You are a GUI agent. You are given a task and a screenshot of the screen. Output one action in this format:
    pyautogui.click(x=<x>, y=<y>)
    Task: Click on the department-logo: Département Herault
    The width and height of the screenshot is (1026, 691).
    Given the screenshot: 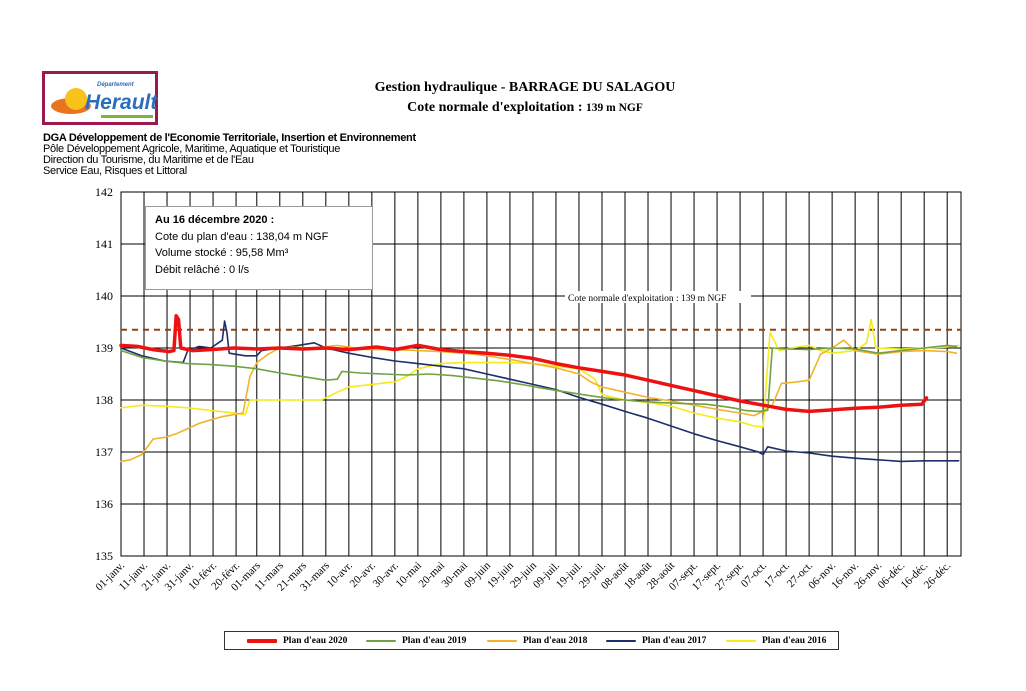 What is the action you would take?
    pyautogui.click(x=100, y=98)
    